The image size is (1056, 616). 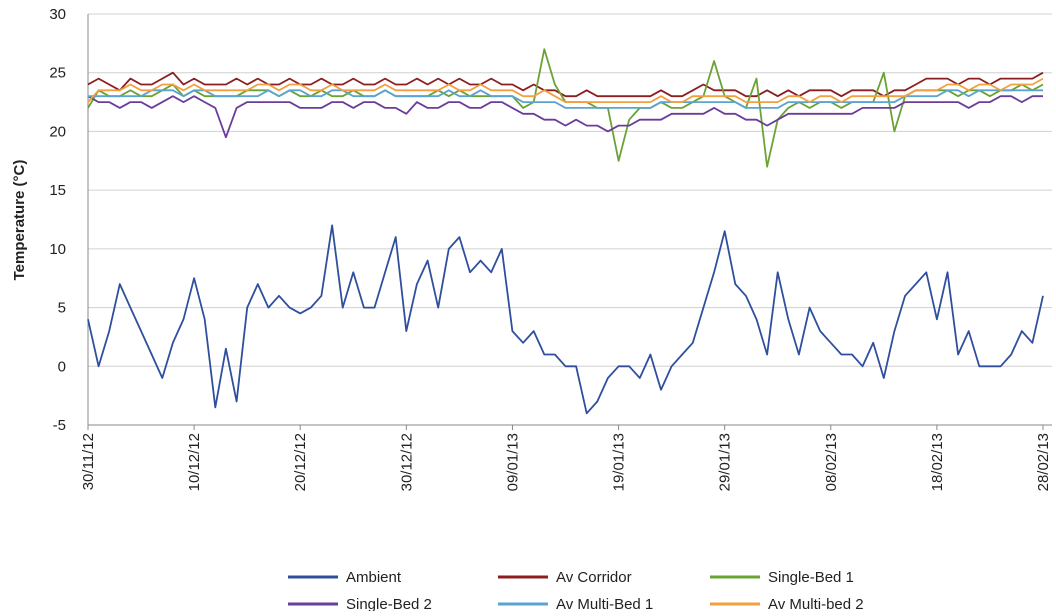 What do you see at coordinates (88, 461) in the screenshot?
I see `x-tick-label: 30/11/12` at bounding box center [88, 461].